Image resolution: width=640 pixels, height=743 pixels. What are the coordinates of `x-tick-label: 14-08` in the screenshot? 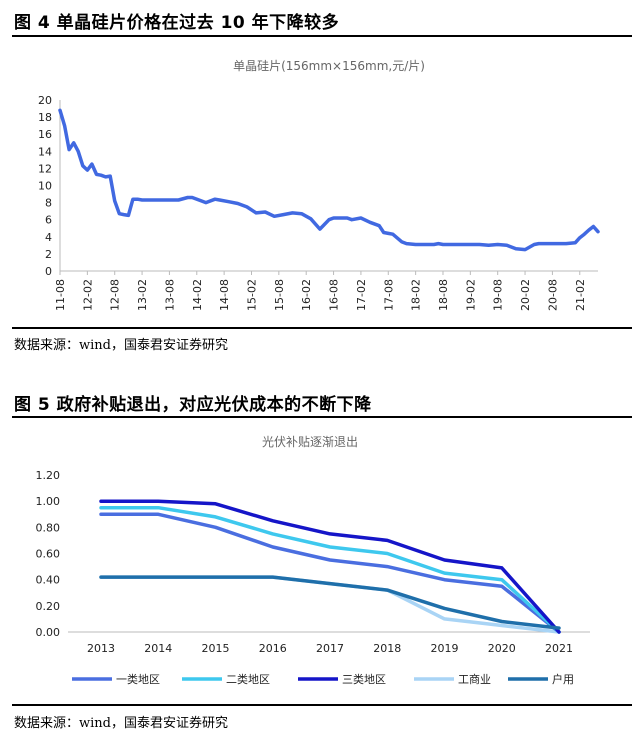 It's located at (224, 295).